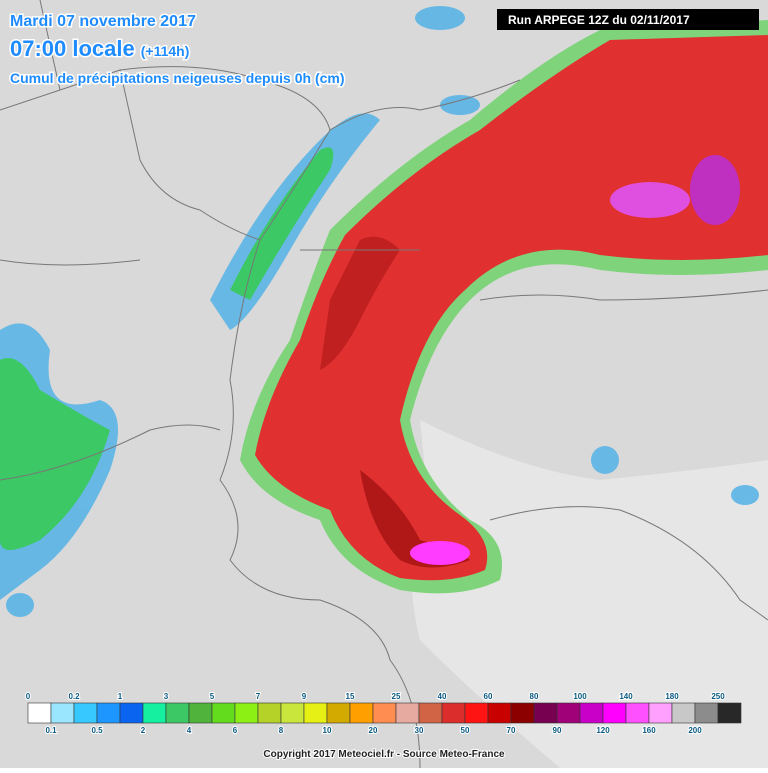 The width and height of the screenshot is (768, 773). I want to click on legend-label: 7, so click(258, 696).